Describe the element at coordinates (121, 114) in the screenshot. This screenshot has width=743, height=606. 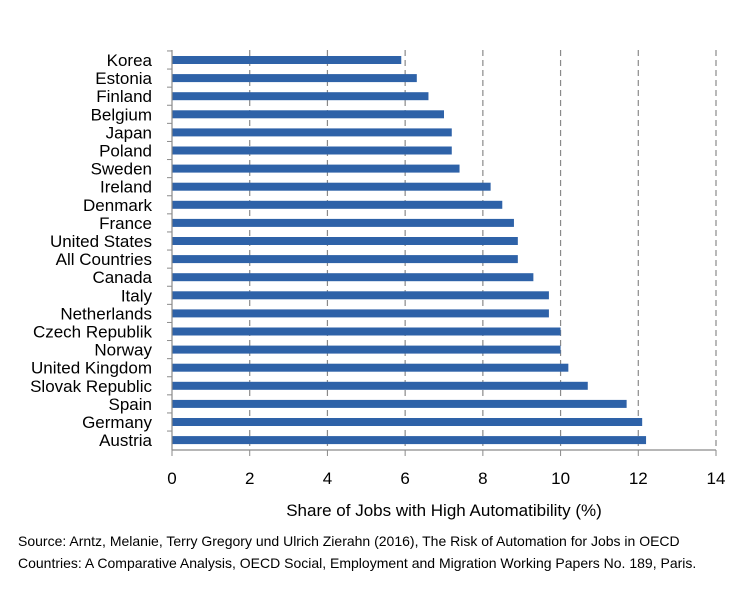
I see `category-label: Belgium` at that location.